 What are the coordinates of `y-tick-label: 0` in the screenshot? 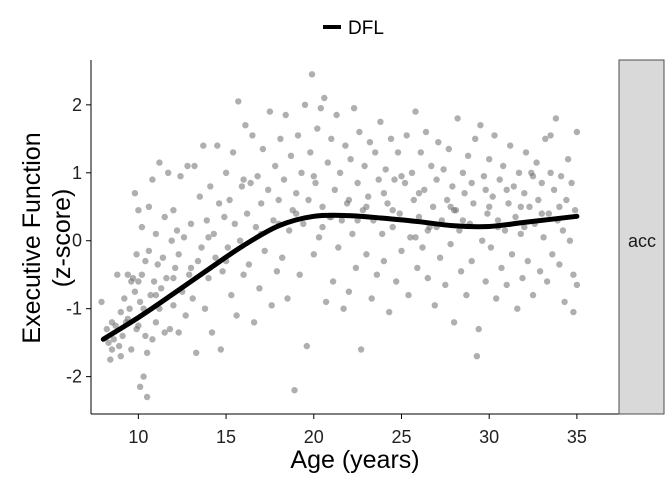 It's located at (77, 241).